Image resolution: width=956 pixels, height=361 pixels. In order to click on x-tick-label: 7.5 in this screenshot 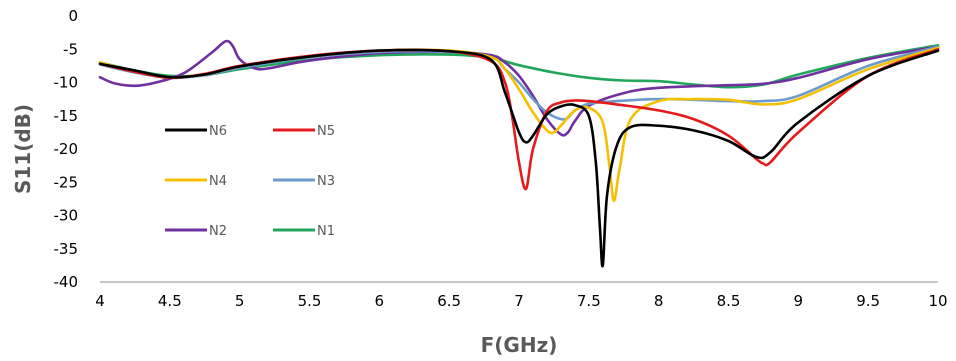, I will do `click(589, 301)`.